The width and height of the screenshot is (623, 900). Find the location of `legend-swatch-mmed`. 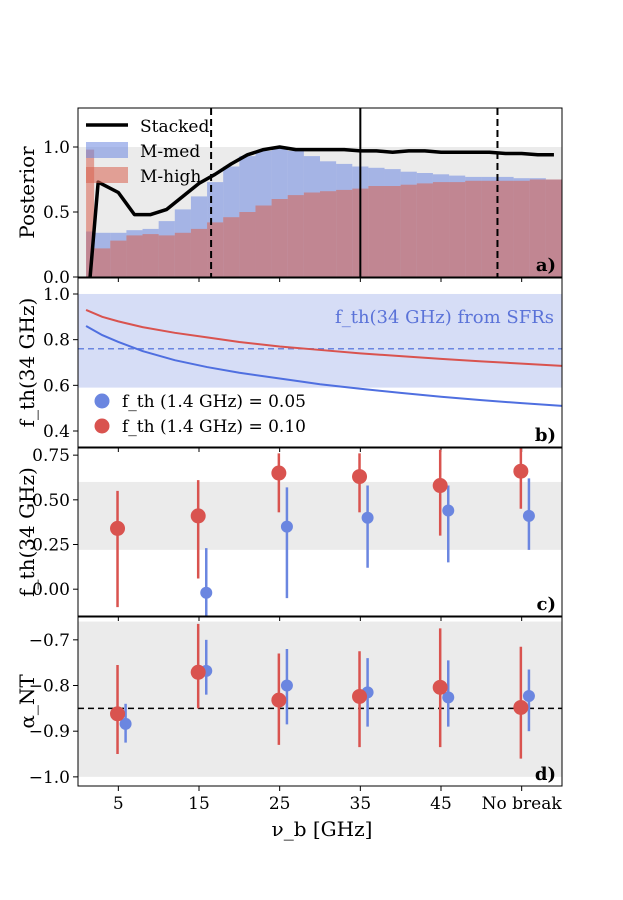

legend-swatch-mmed is located at coordinates (107, 150).